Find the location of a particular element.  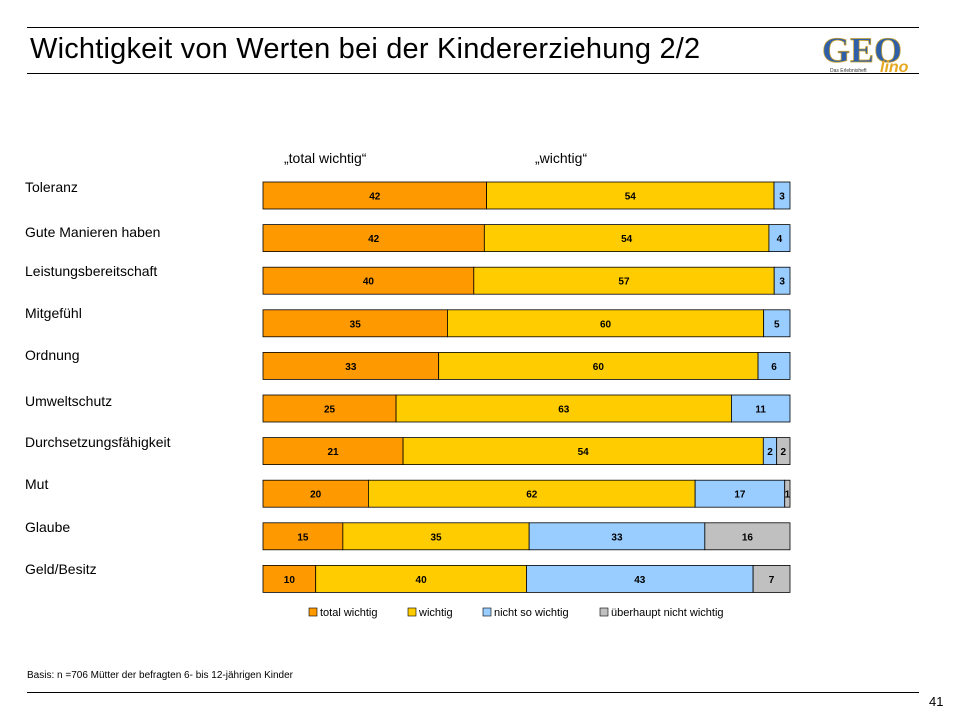

bar-value-umweltschutz-wichtig: 63 is located at coordinates (564, 410).